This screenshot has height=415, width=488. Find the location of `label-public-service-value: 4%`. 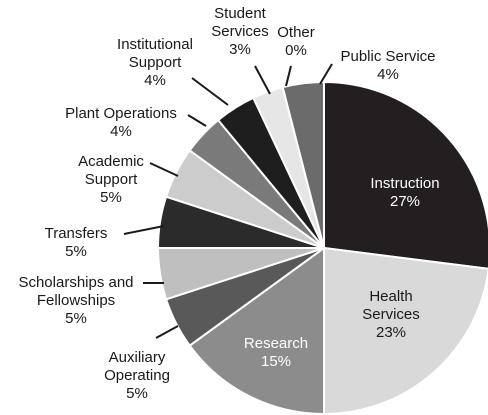

label-public-service-value: 4% is located at coordinates (388, 74).